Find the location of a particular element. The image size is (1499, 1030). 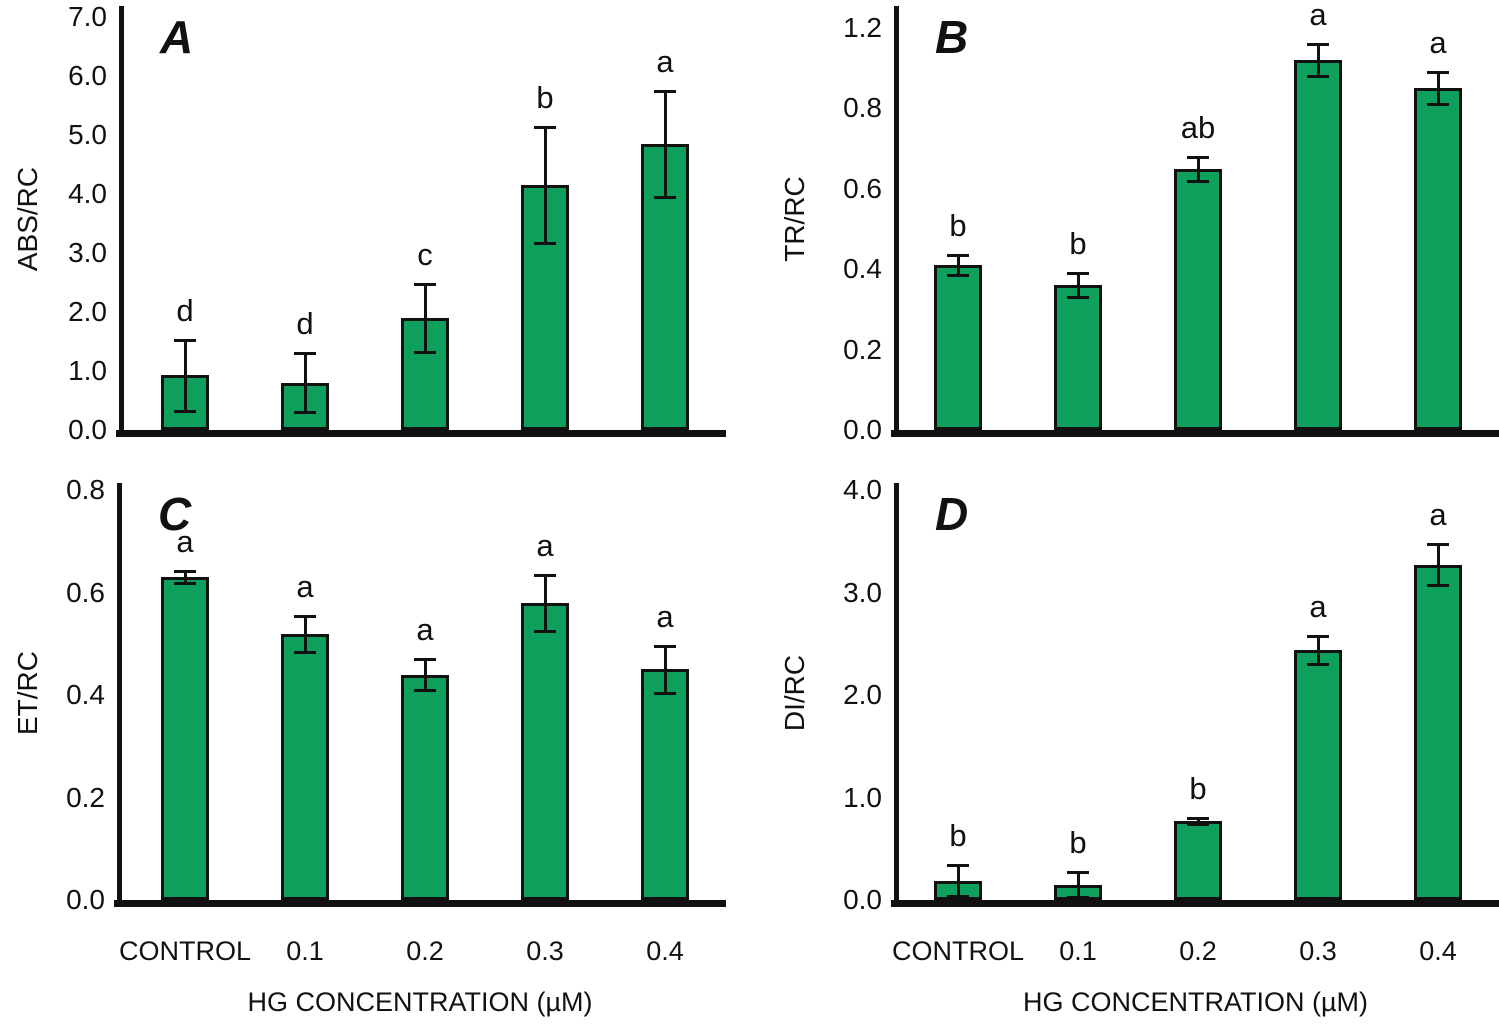

y-tick-label: 0.8 is located at coordinates (85, 490).